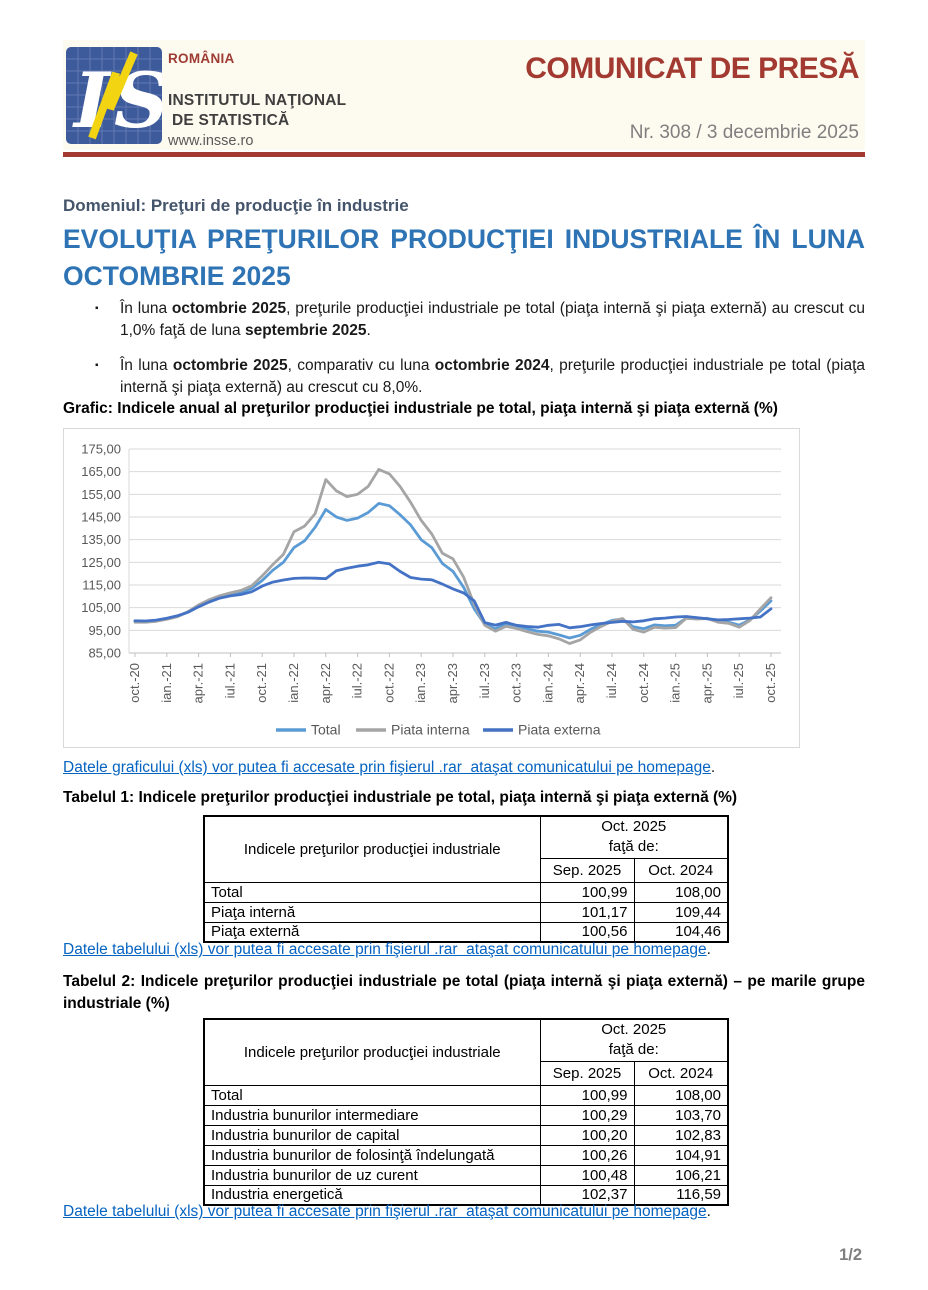  I want to click on row-label: Industria bunurilor intermediare, so click(372, 1115).